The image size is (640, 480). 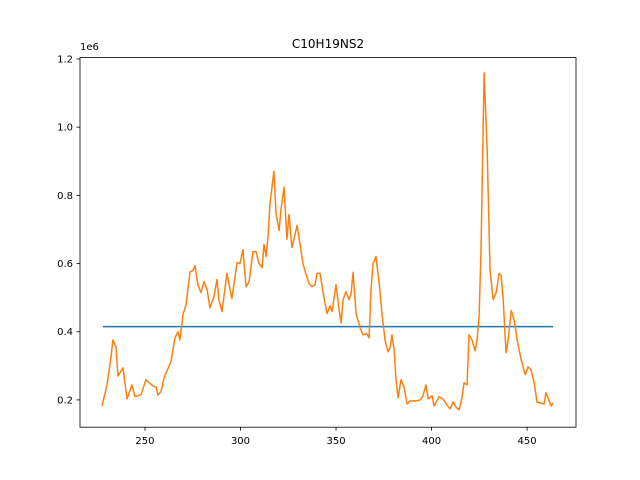 What do you see at coordinates (335, 441) in the screenshot?
I see `x-tick-label: 350` at bounding box center [335, 441].